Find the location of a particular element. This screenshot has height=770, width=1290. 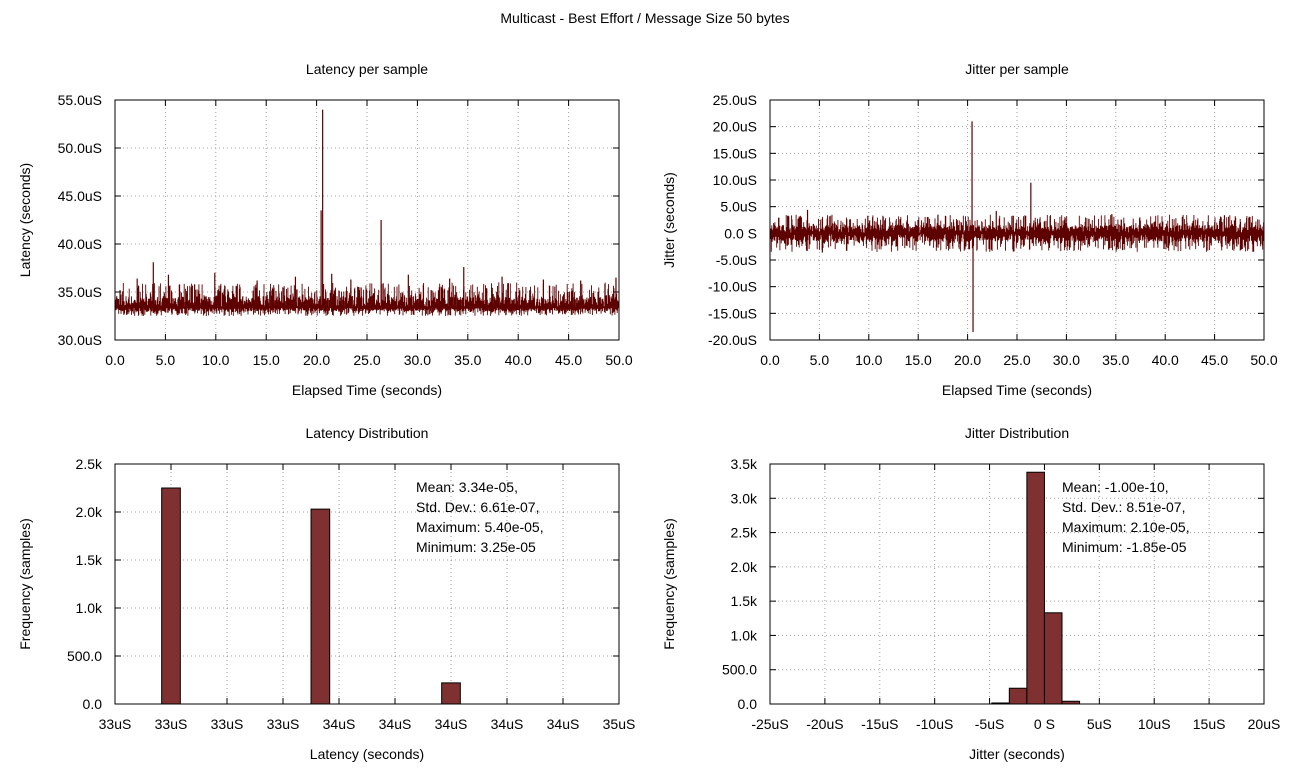

y-tick-label: 25.0uS is located at coordinates (735, 100).